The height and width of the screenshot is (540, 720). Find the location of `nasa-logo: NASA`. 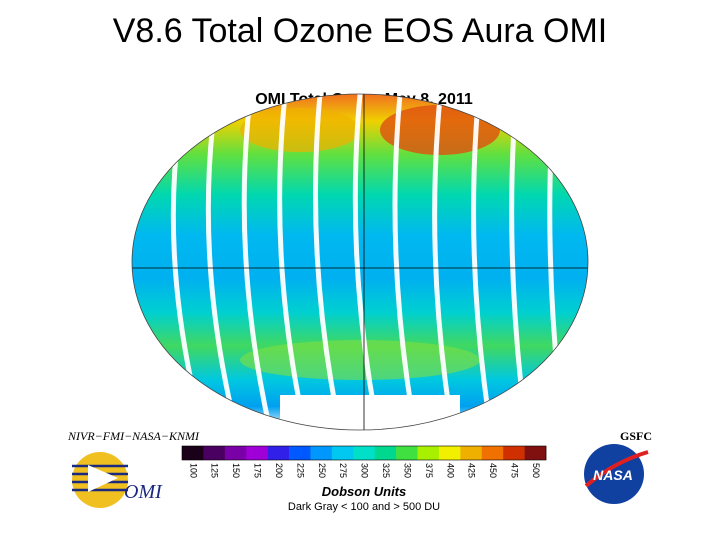

nasa-logo: NASA is located at coordinates (616, 474).